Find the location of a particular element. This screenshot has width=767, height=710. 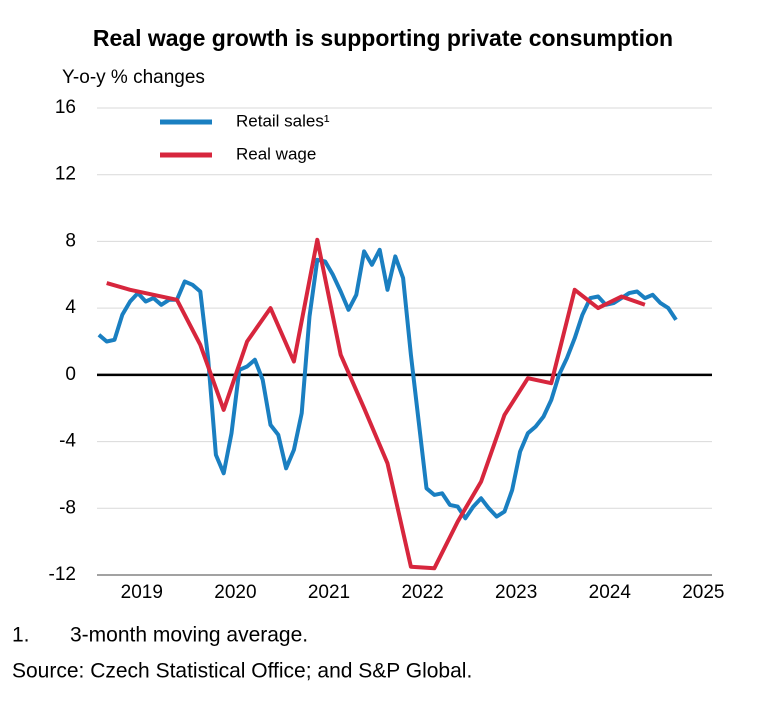

y-axis-label: Y-o-y % changes is located at coordinates (133, 77).